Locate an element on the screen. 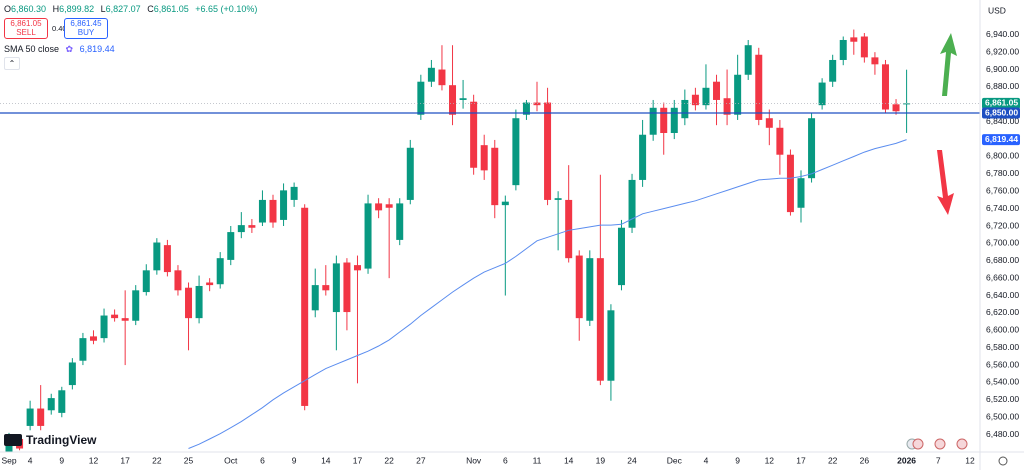 The width and height of the screenshot is (1024, 470). sell-label: SELL is located at coordinates (26, 32).